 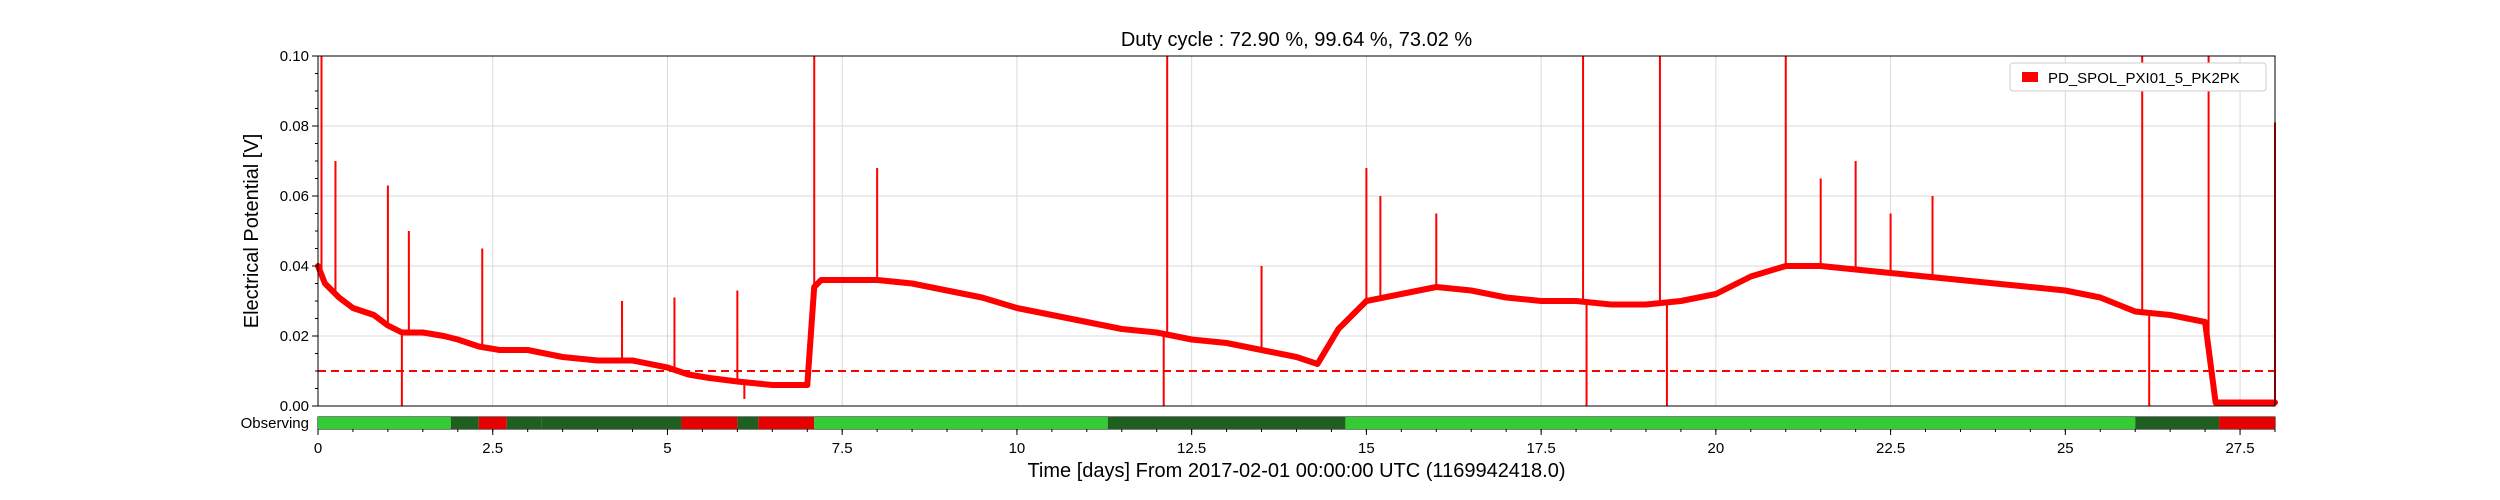 What do you see at coordinates (1890, 448) in the screenshot?
I see `x-tick-label: 22.5` at bounding box center [1890, 448].